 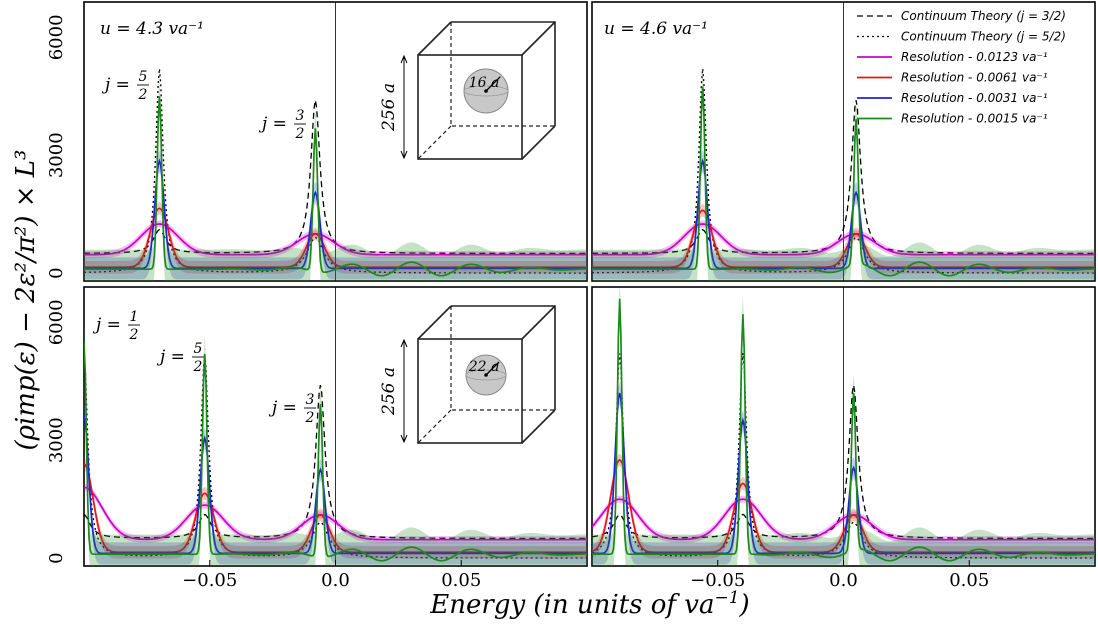 I want to click on j-label-12-bottom: j = 1 2, so click(x=116, y=326).